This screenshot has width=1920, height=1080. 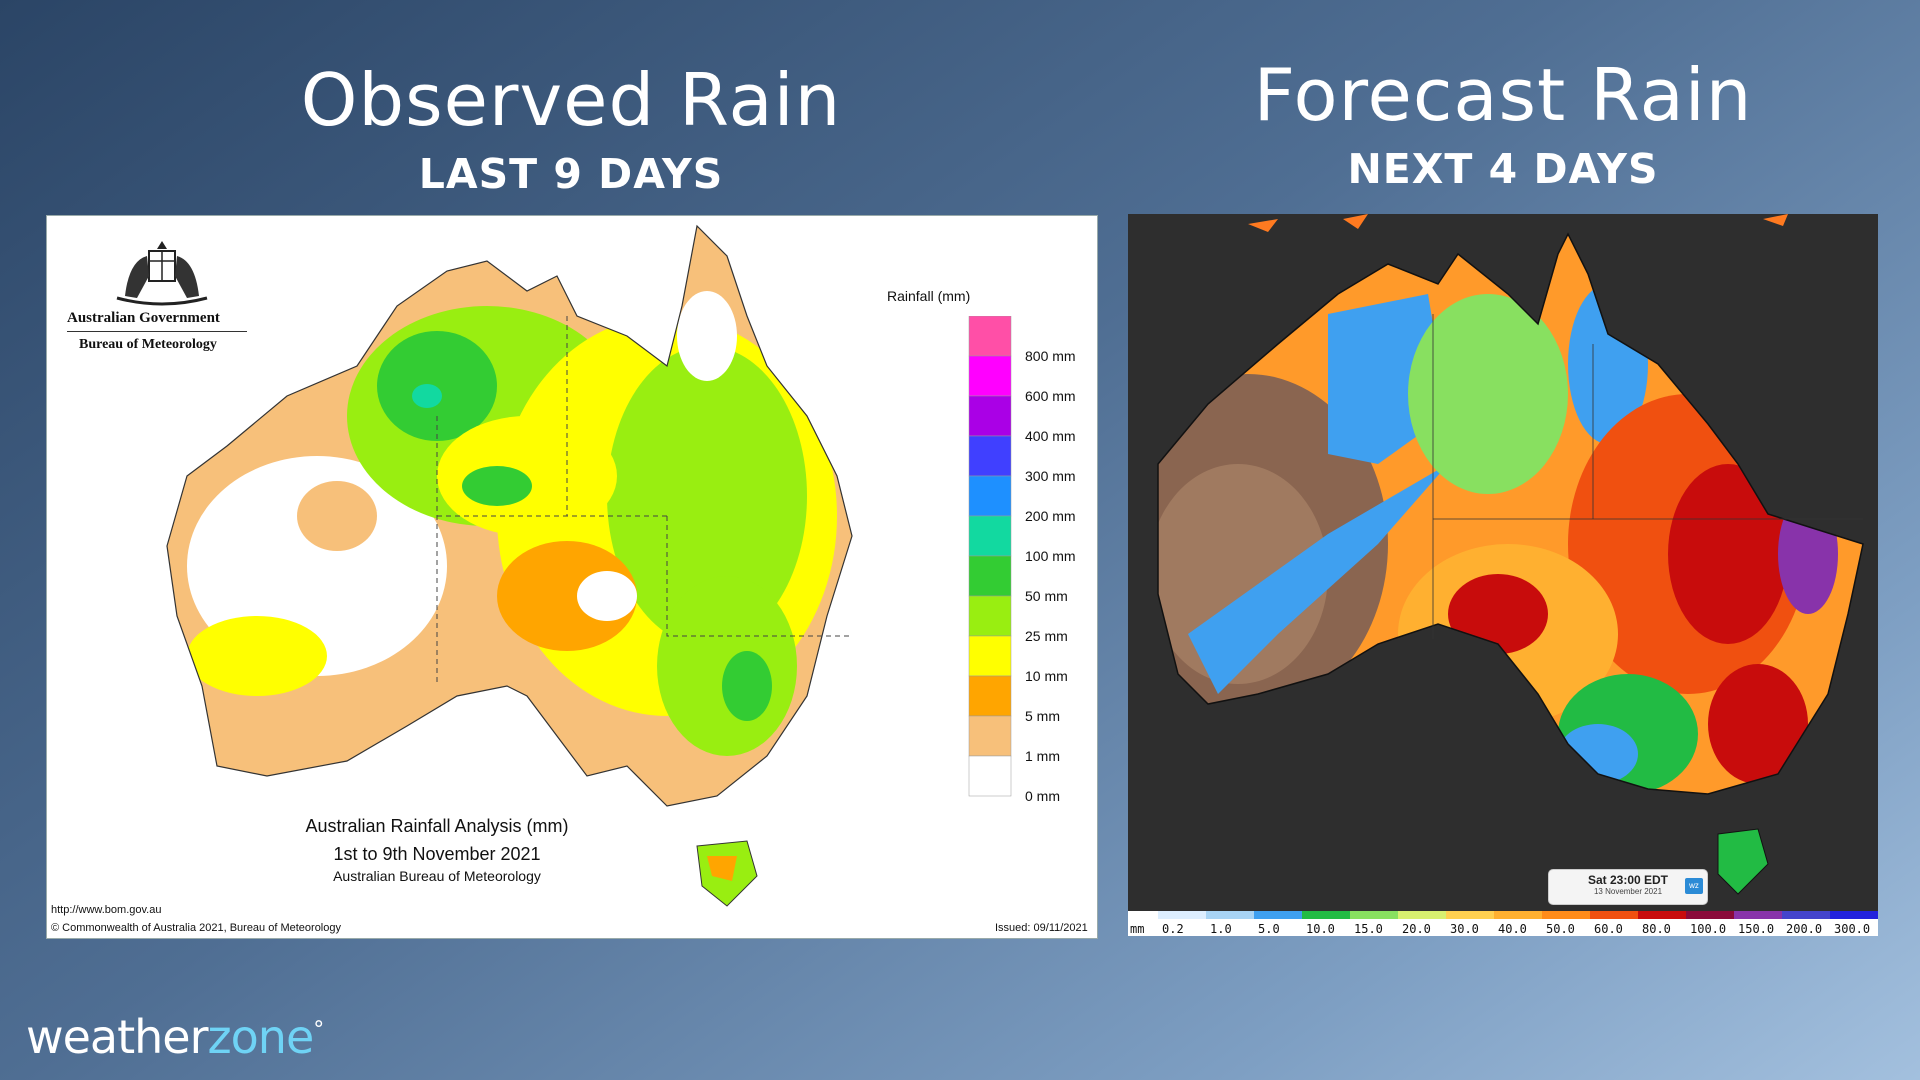 I want to click on analysis-title: Australian Rainfall Analysis (mm), so click(x=437, y=826).